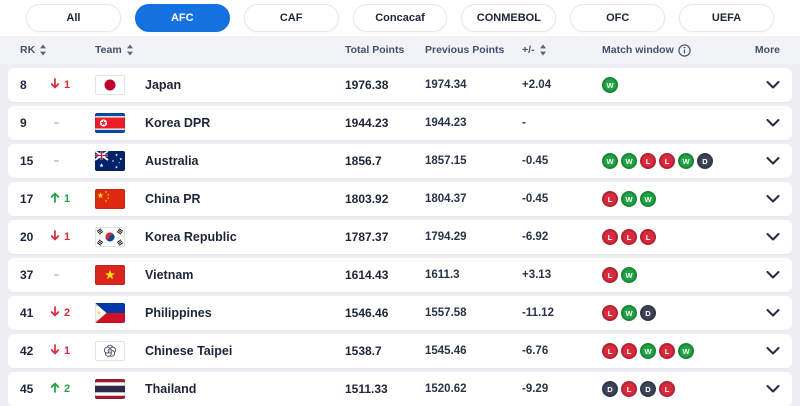 Image resolution: width=800 pixels, height=406 pixels. What do you see at coordinates (366, 389) in the screenshot?
I see `total-points-value: 1511.33` at bounding box center [366, 389].